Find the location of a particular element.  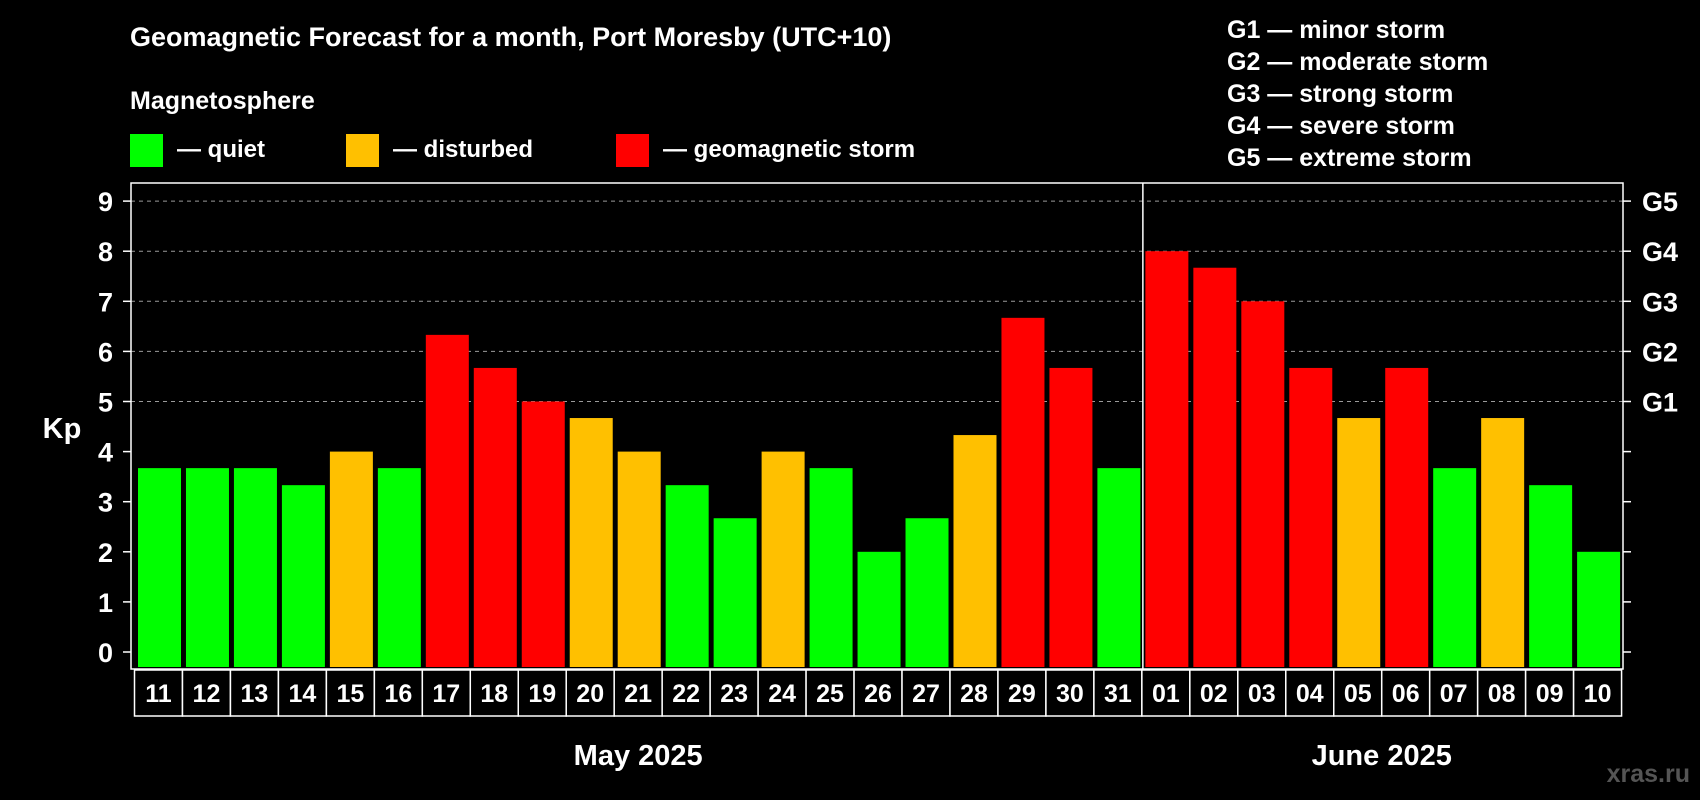

day-label-24: 24 is located at coordinates (782, 694).